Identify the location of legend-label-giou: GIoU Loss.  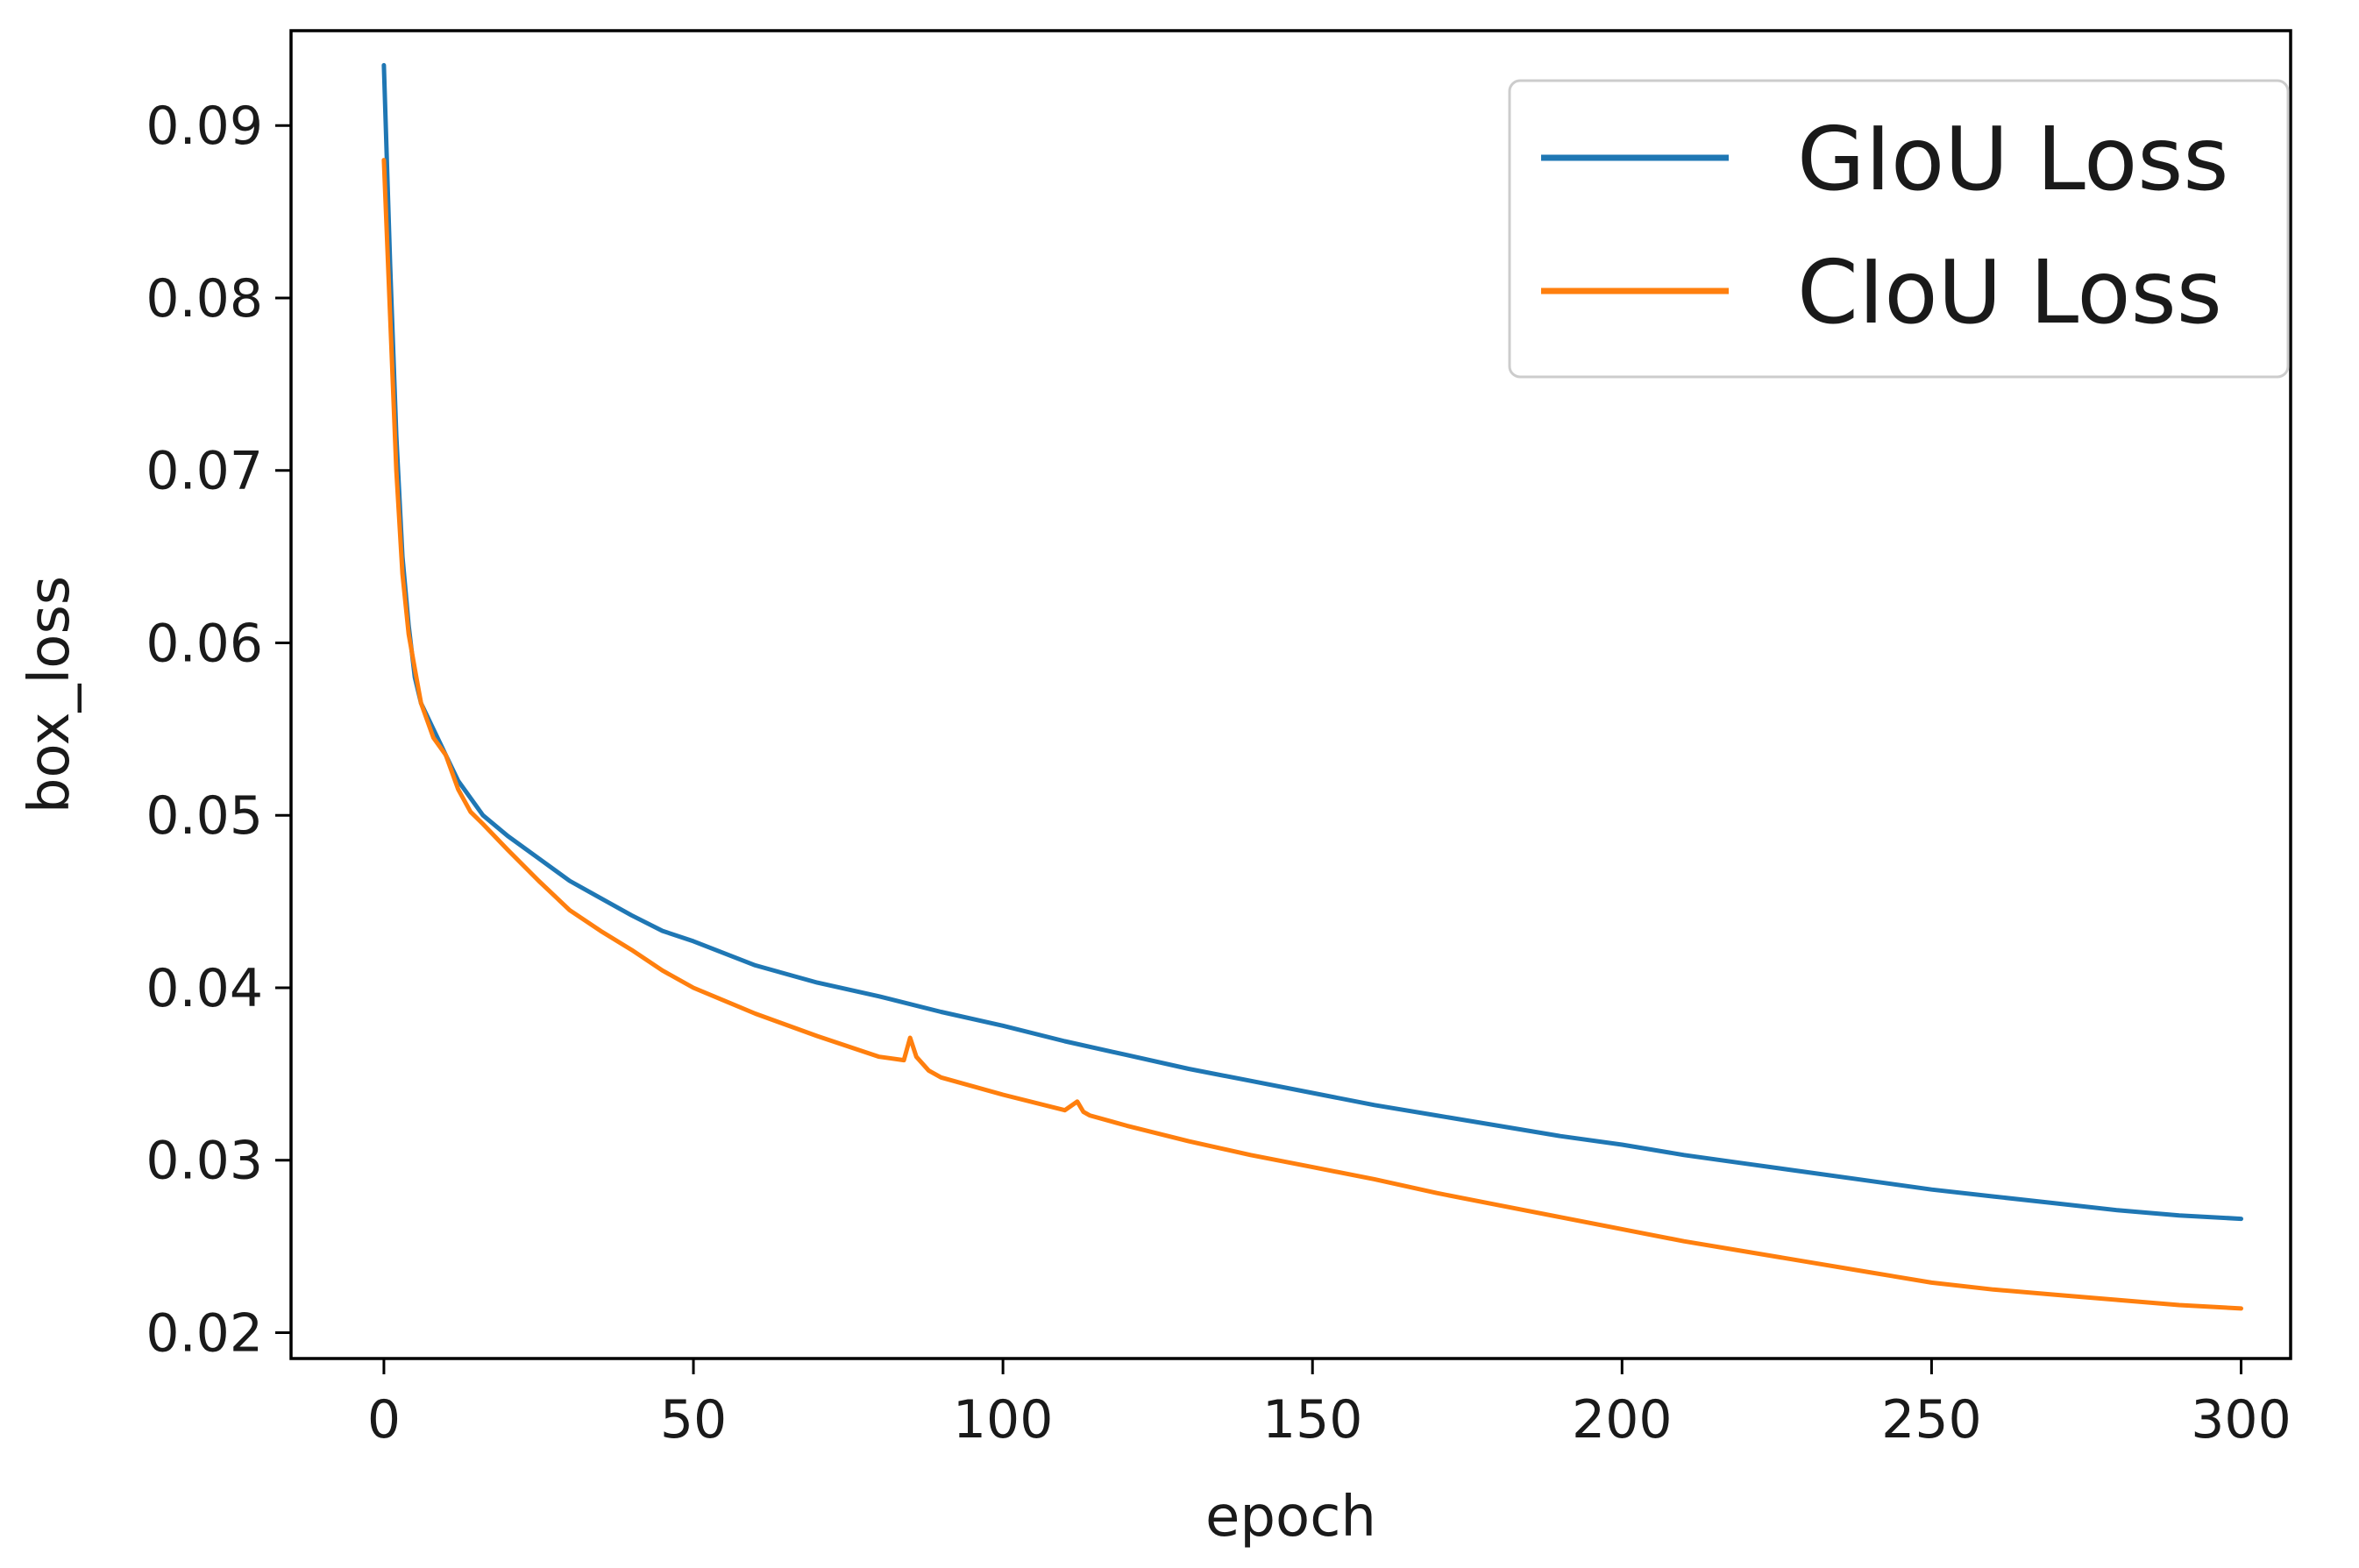
(2013, 159).